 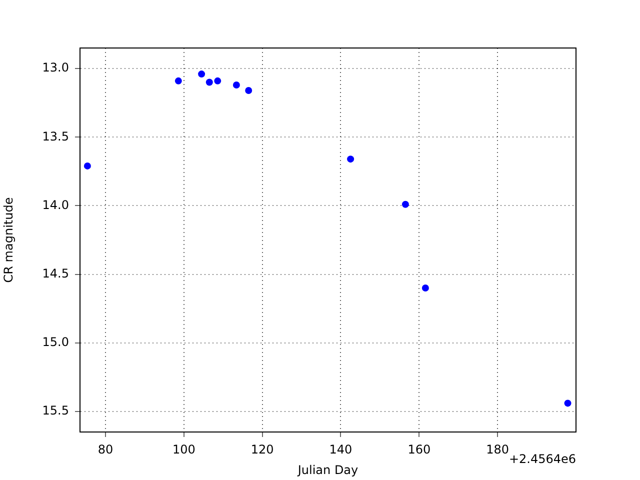 I want to click on y-tick-label: 14.5, so click(x=55, y=273).